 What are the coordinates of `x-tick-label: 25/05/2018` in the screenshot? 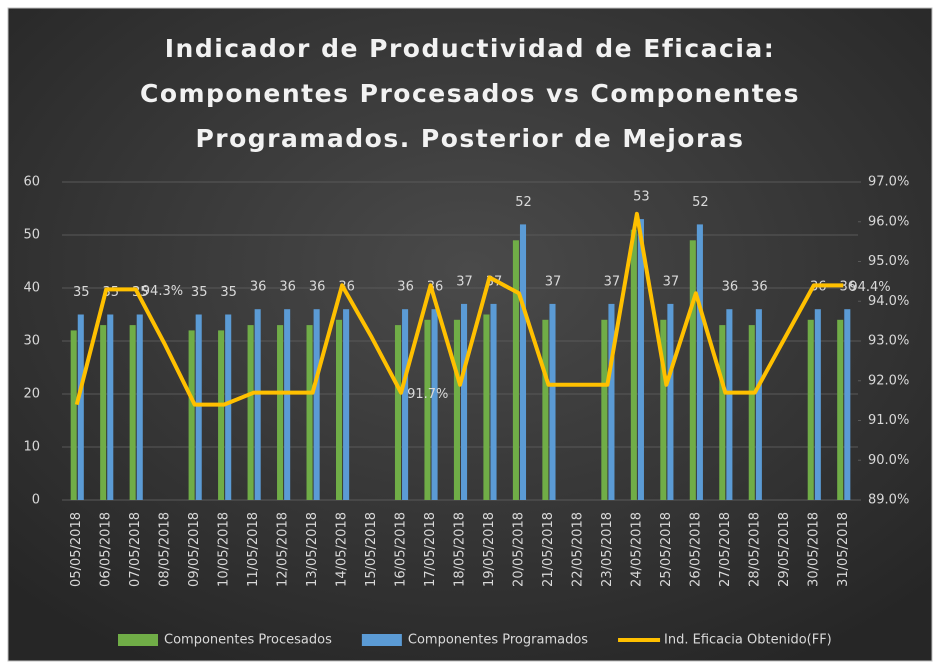 It's located at (666, 549).